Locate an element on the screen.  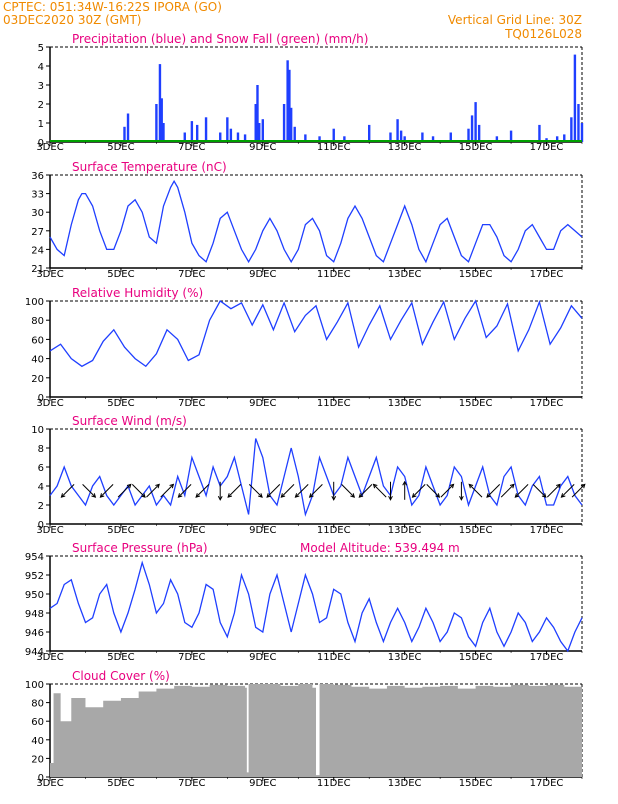
y-tick-label: 60 is located at coordinates (37, 722).